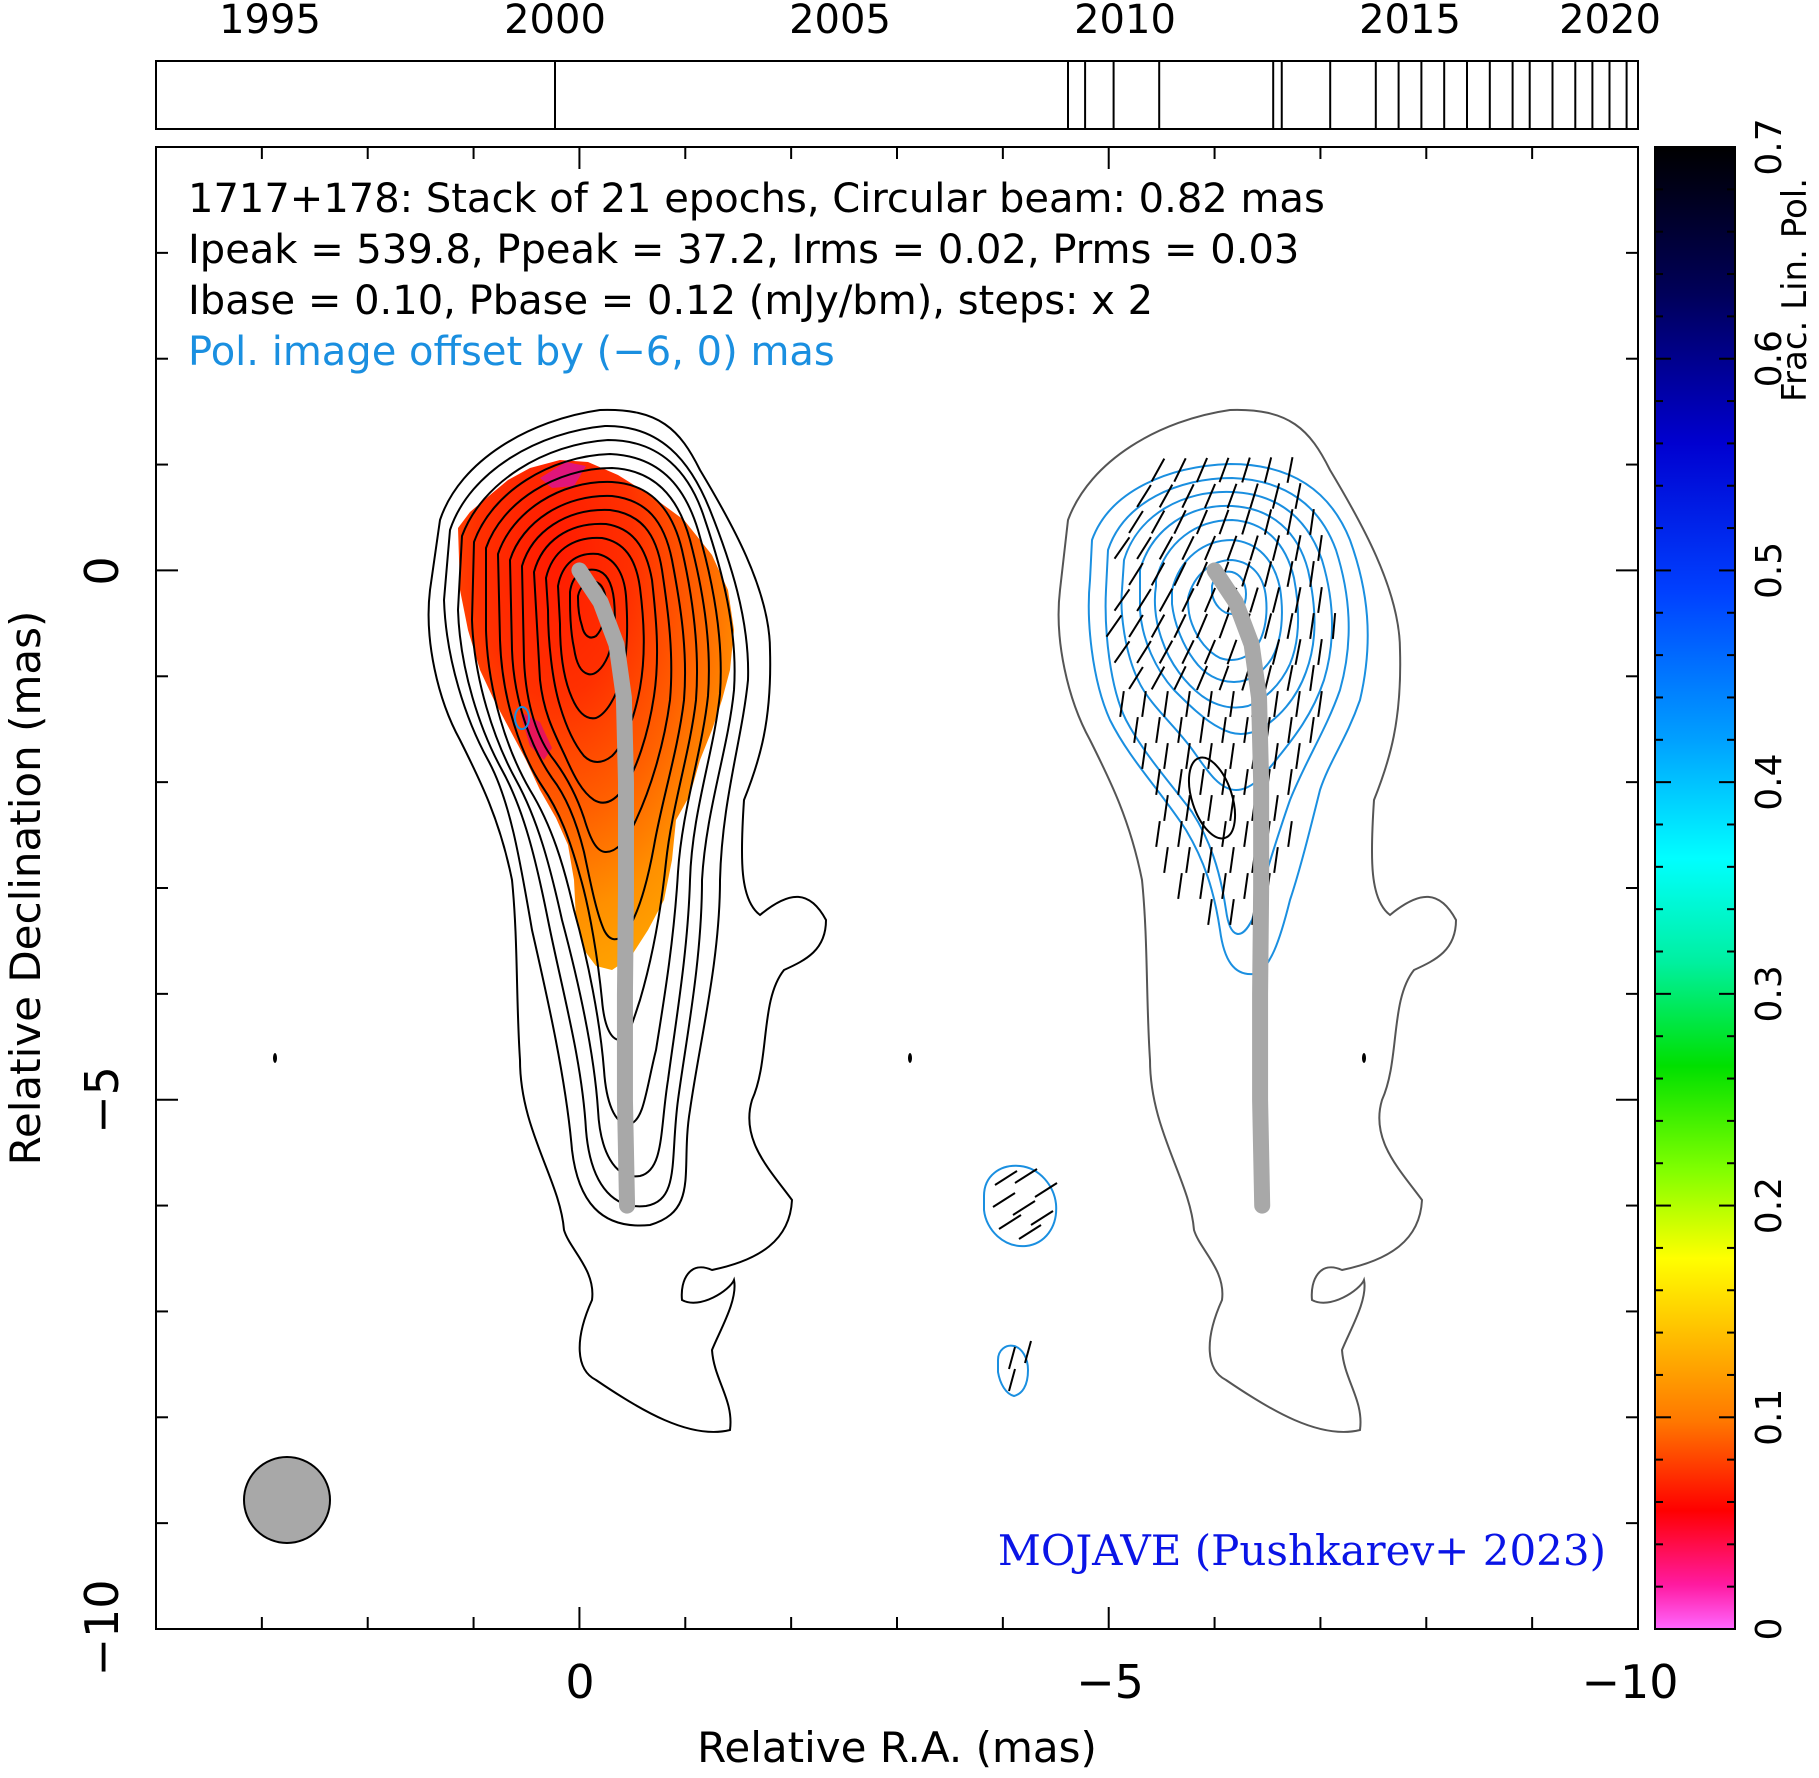 This screenshot has height=1778, width=1819. I want to click on pol-contour-blob, so click(1020, 1206).